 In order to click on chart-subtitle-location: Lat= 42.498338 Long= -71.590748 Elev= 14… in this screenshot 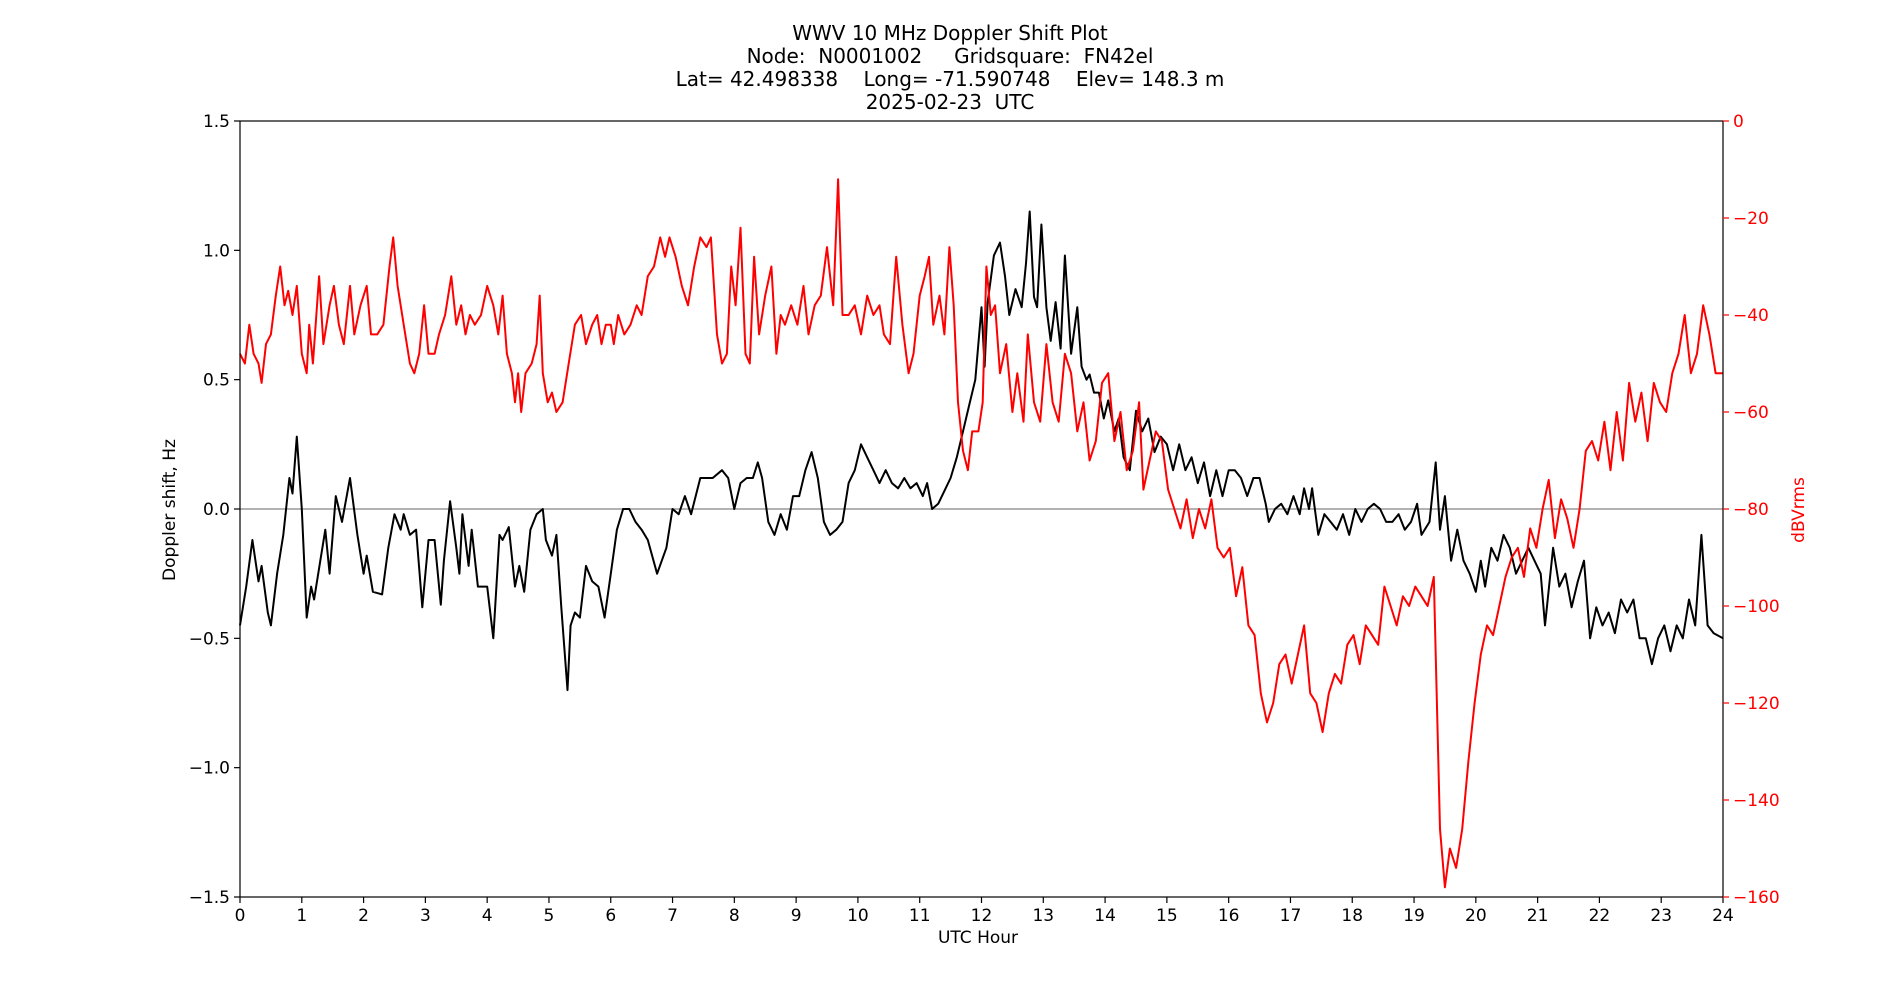, I will do `click(950, 79)`.